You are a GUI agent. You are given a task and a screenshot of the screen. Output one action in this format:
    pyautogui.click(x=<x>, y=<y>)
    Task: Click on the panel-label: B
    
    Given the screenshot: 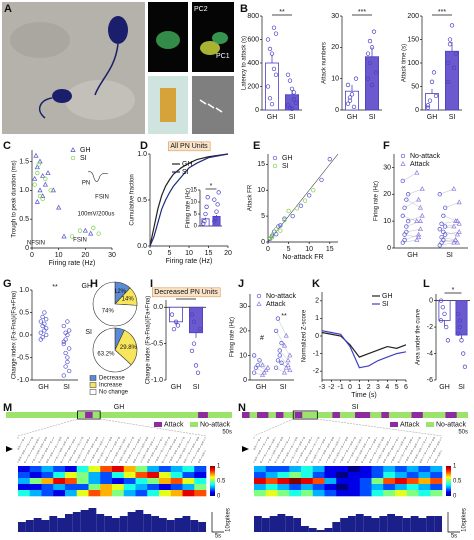 What is the action you would take?
    pyautogui.click(x=244, y=9)
    